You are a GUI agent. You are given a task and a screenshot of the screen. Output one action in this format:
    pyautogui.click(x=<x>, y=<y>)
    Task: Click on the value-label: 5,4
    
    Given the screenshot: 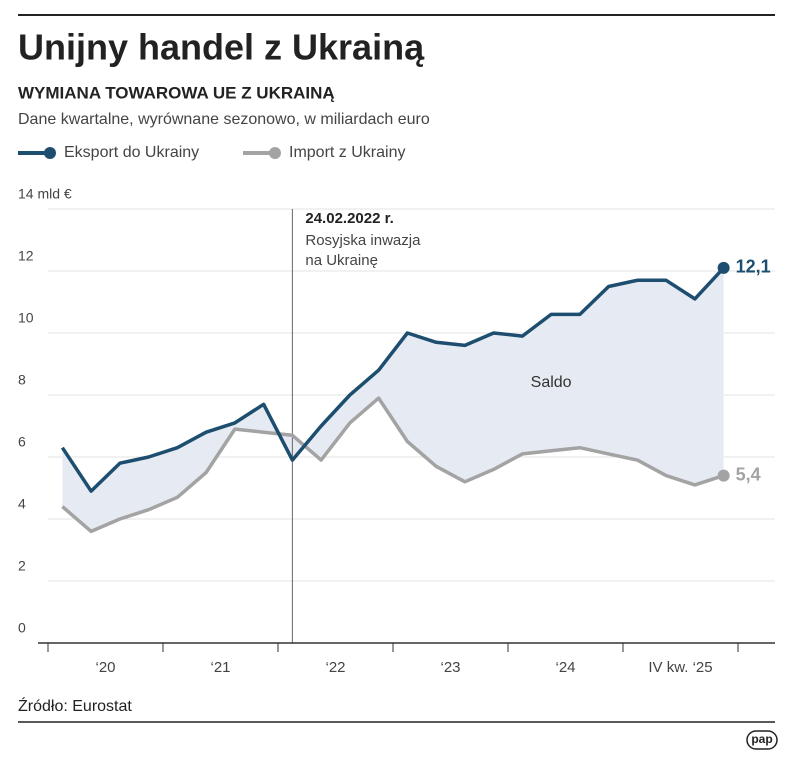 What is the action you would take?
    pyautogui.click(x=748, y=474)
    